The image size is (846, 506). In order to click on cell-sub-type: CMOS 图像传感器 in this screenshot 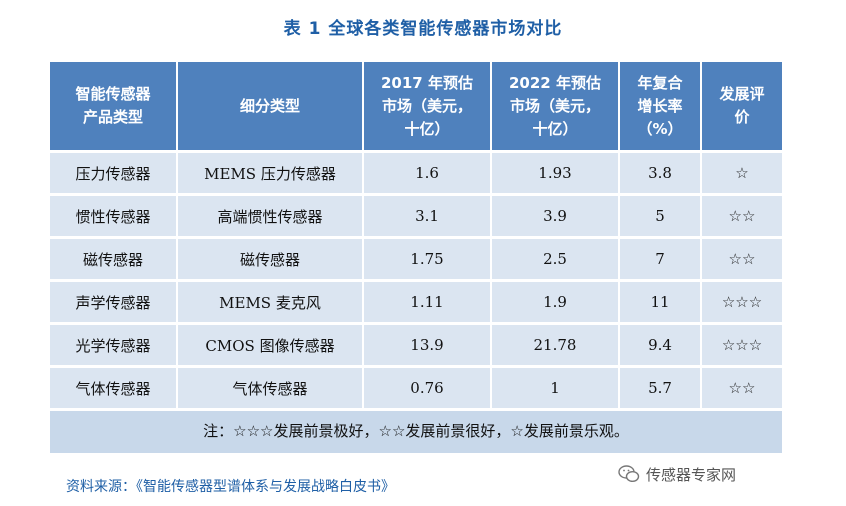, I will do `click(271, 346)`.